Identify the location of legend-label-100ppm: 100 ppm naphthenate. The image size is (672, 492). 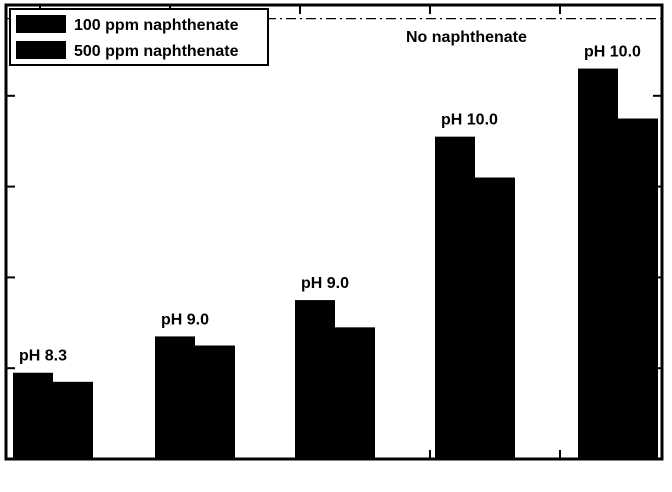
(156, 25).